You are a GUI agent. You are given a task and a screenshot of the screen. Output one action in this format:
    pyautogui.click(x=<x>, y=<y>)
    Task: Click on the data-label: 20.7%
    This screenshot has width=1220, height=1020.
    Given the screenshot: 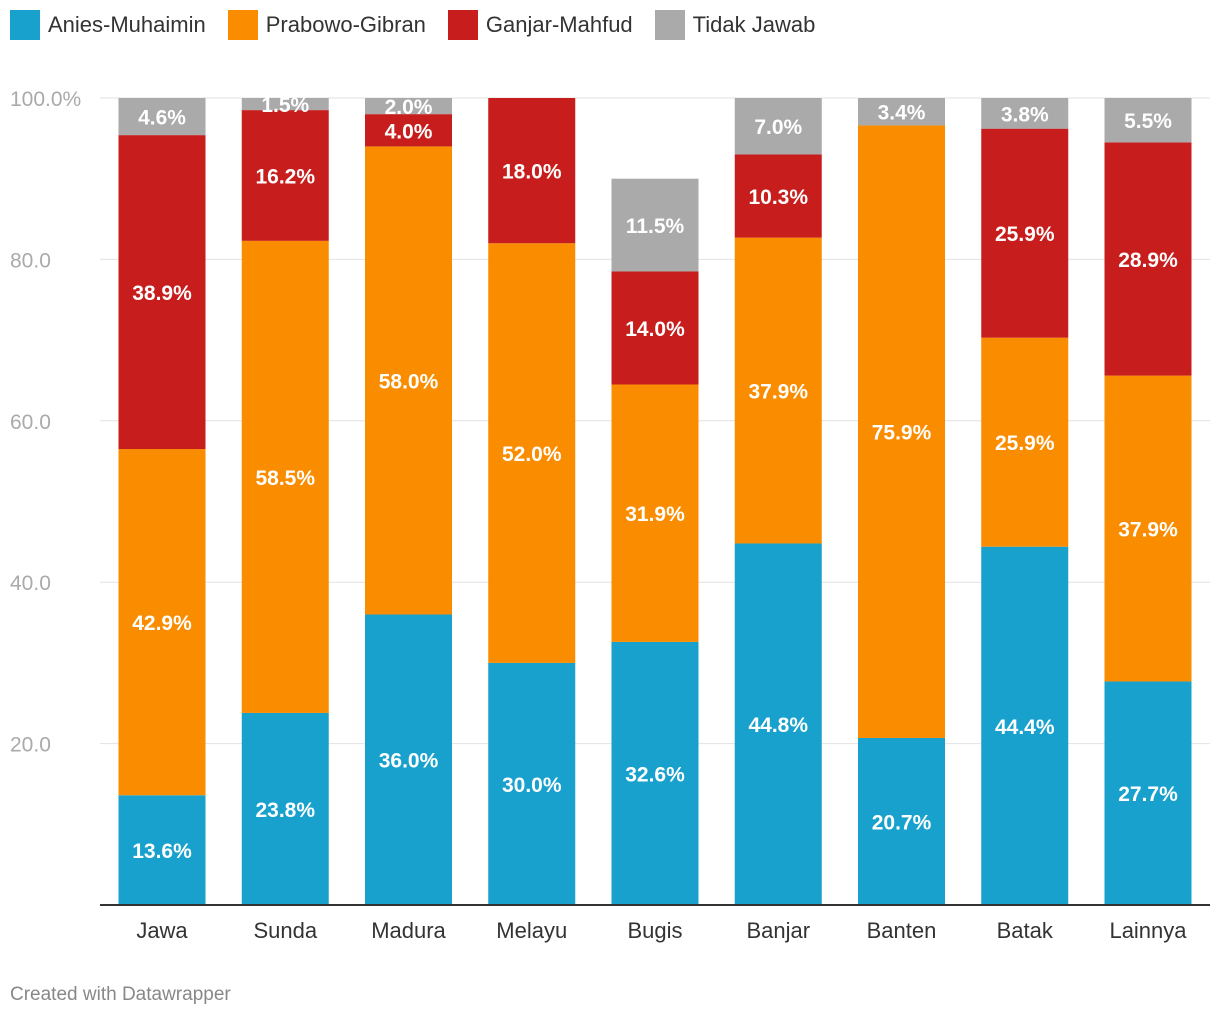 What is the action you would take?
    pyautogui.click(x=902, y=822)
    